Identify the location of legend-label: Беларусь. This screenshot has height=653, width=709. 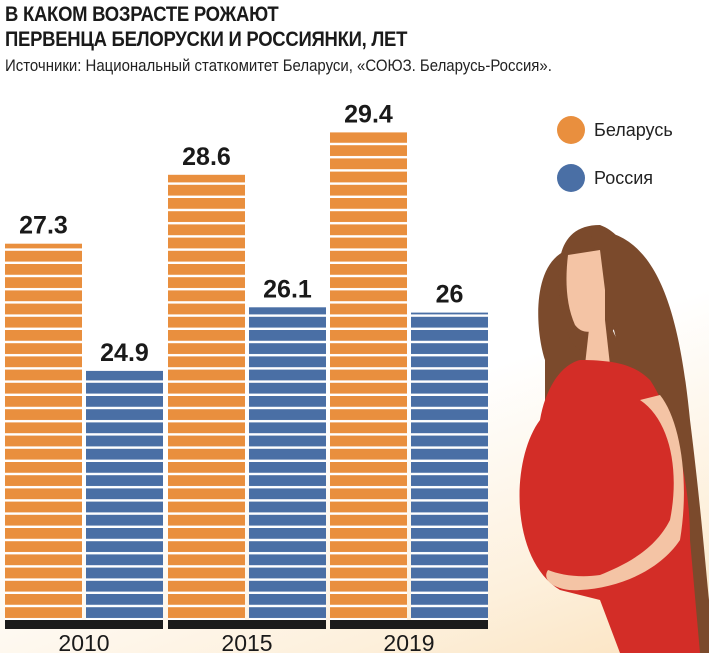
(633, 130).